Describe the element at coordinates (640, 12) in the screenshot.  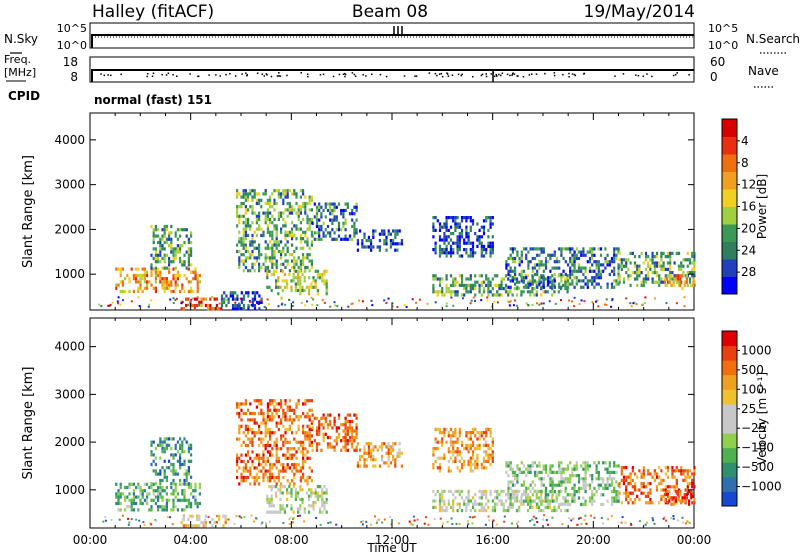
I see `date-title: 19/May/2014` at that location.